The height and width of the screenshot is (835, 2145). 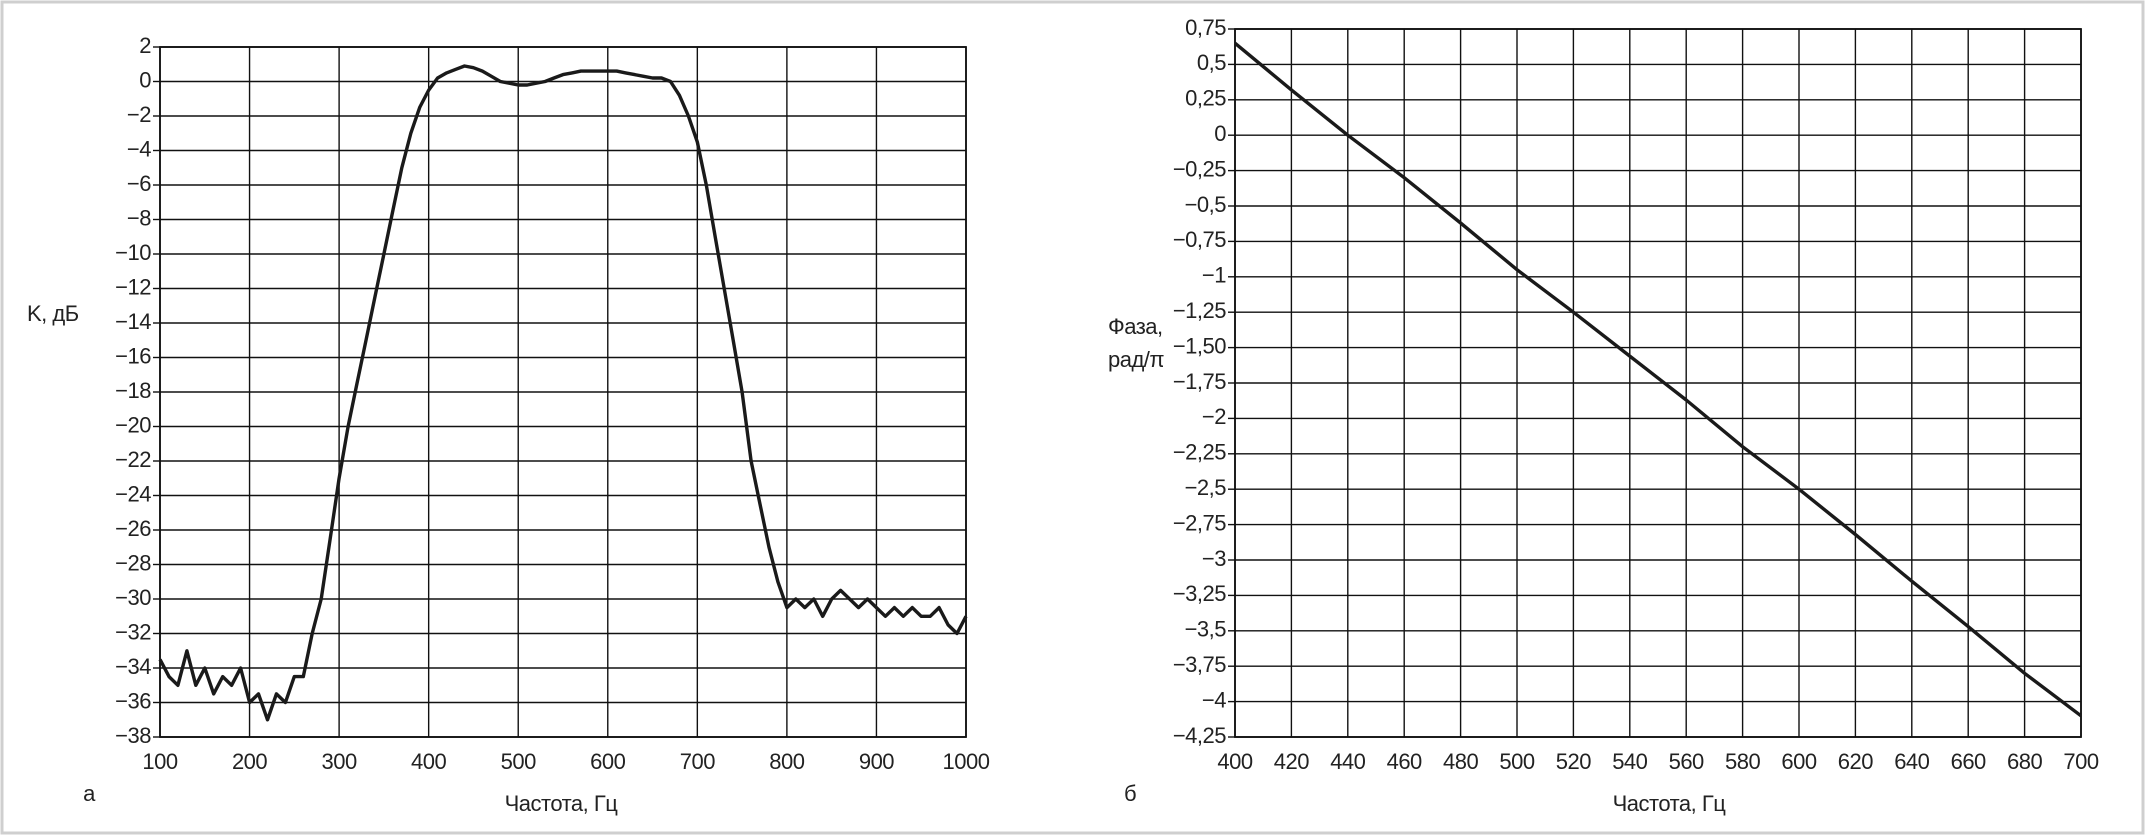 I want to click on y-axis-label: рад/π, so click(x=1136, y=359).